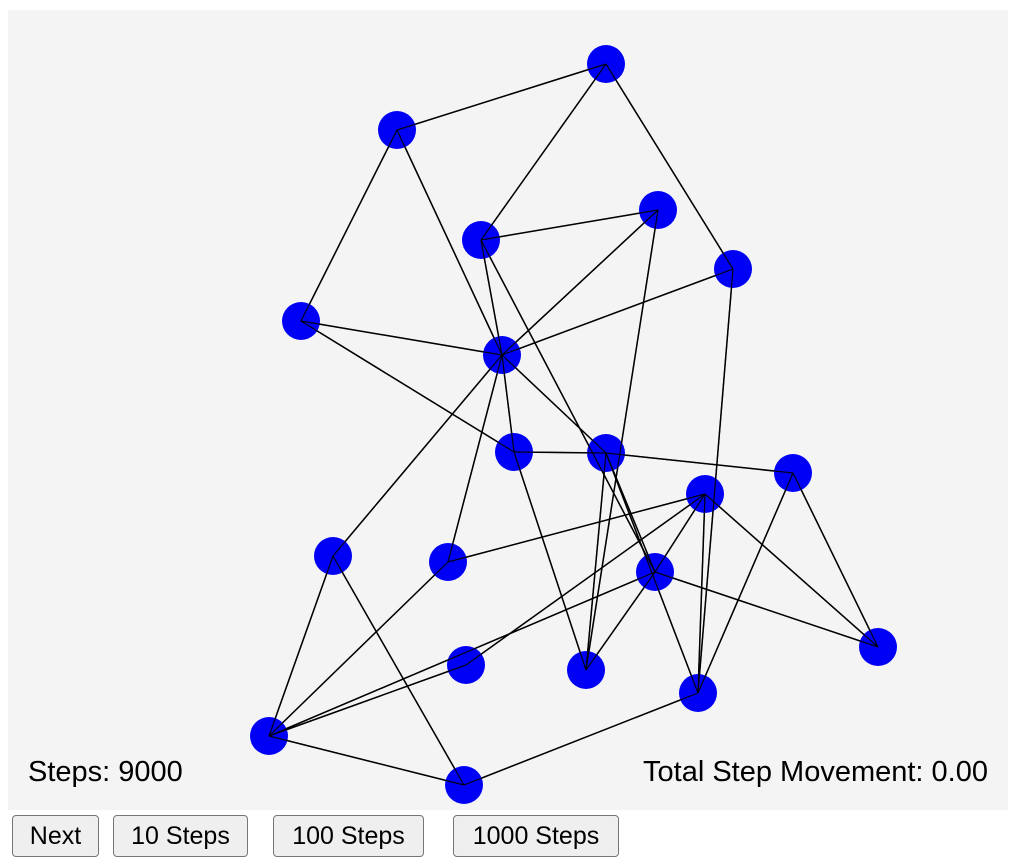  What do you see at coordinates (348, 836) in the screenshot?
I see `hundred-steps-button: 100 Steps` at bounding box center [348, 836].